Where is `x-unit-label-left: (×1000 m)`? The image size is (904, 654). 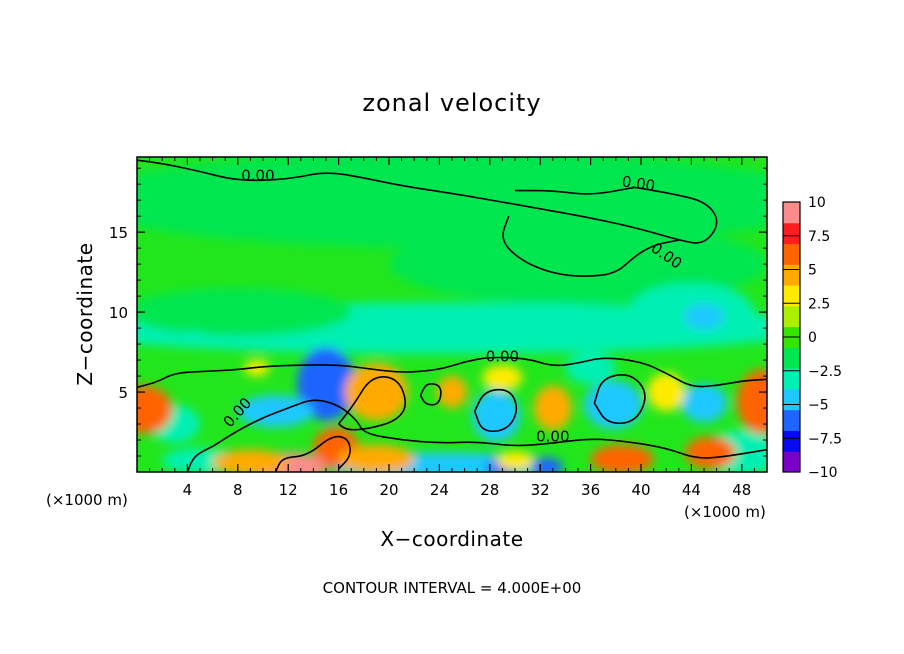
x-unit-label-left: (×1000 m) is located at coordinates (87, 500).